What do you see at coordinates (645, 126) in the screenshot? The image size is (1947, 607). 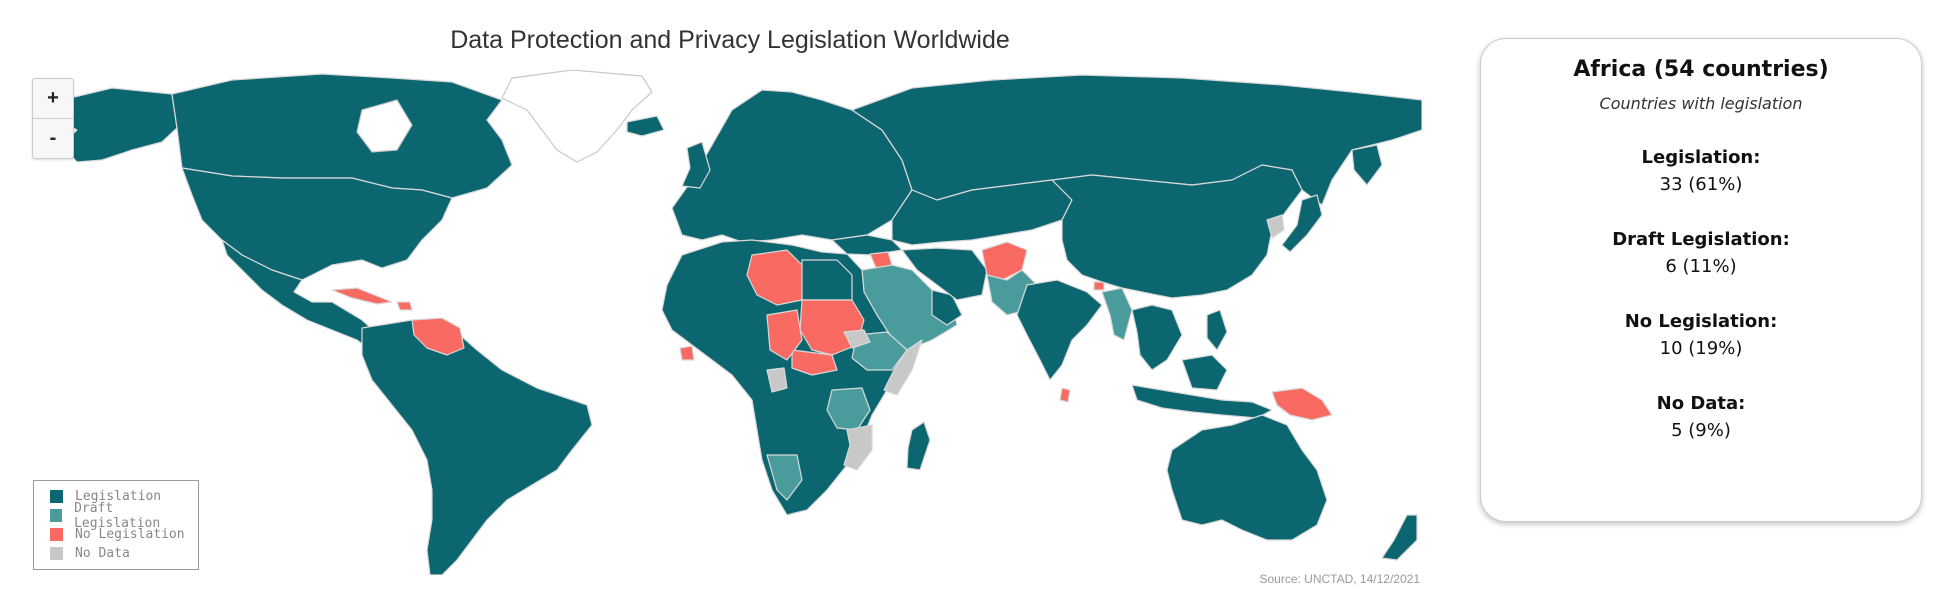 I see `iceland` at bounding box center [645, 126].